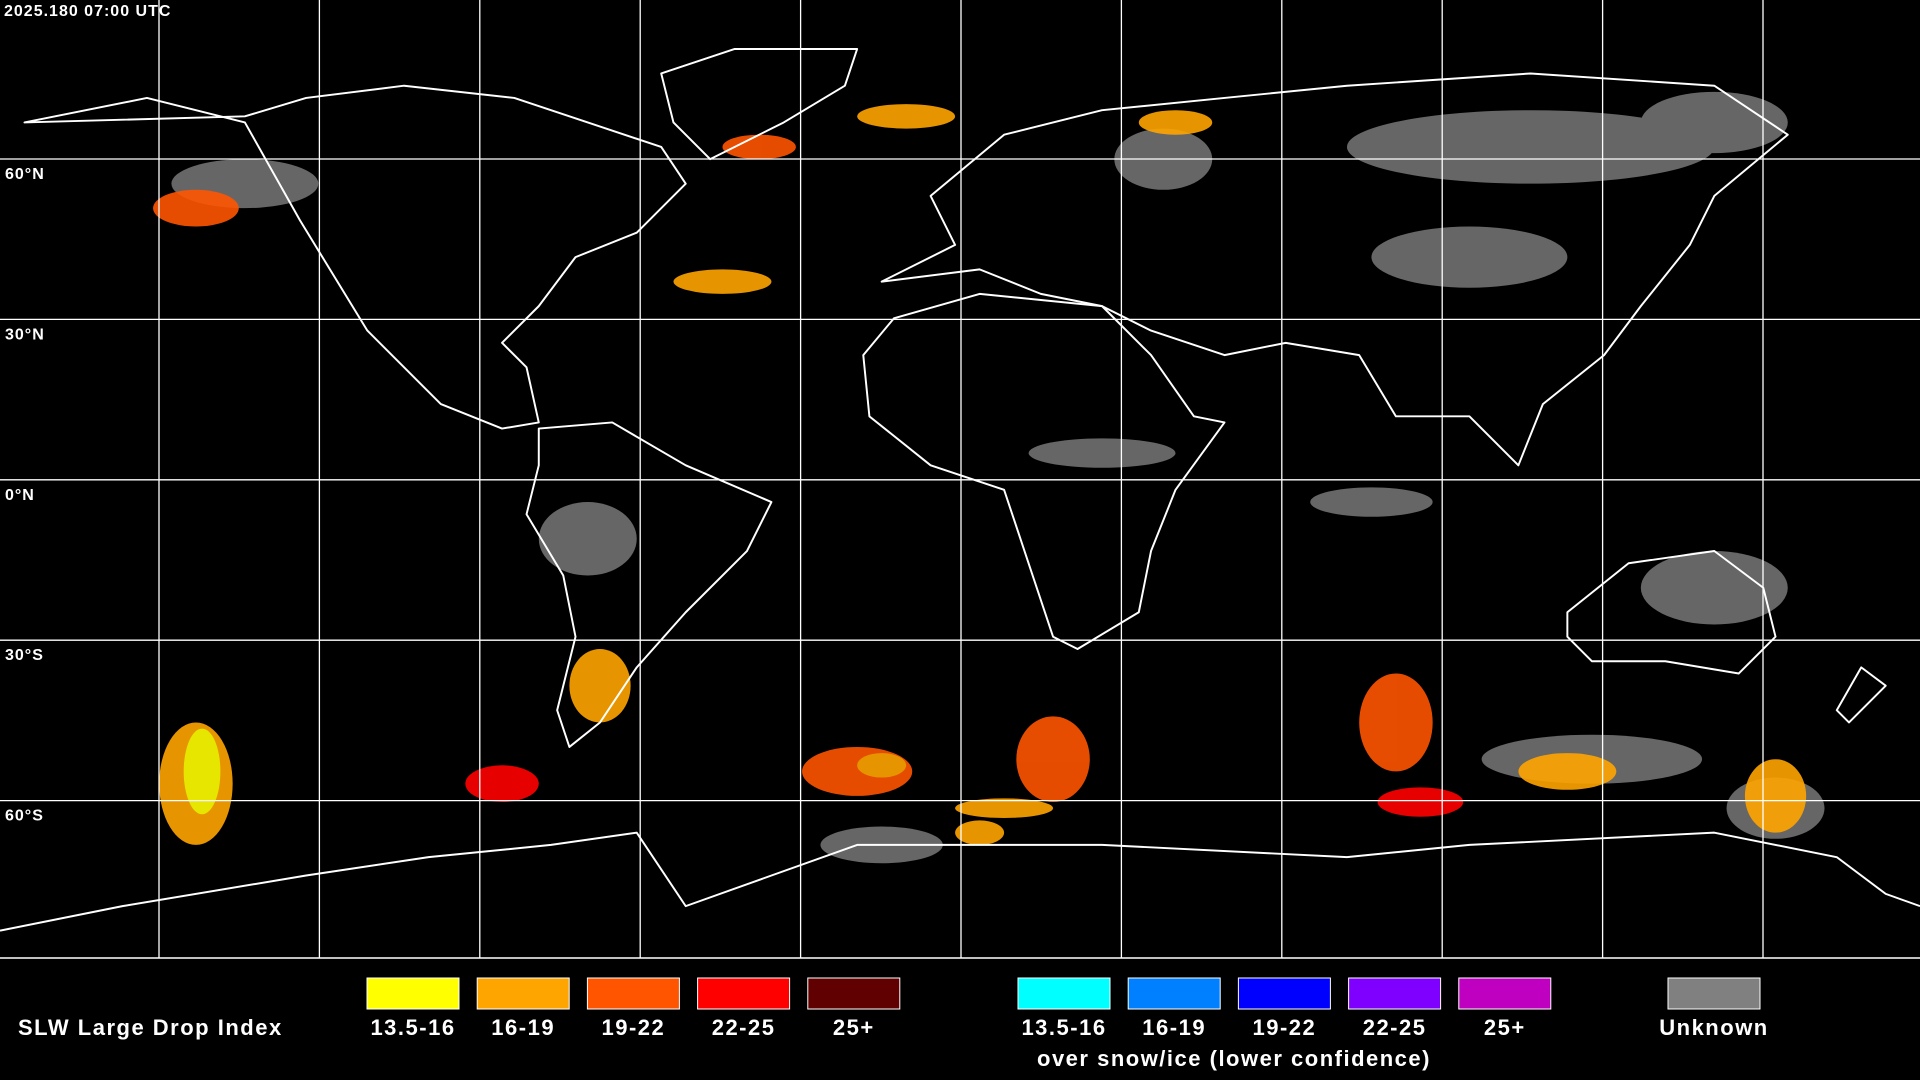  Describe the element at coordinates (20, 495) in the screenshot. I see `latitude-label: 0°N` at that location.